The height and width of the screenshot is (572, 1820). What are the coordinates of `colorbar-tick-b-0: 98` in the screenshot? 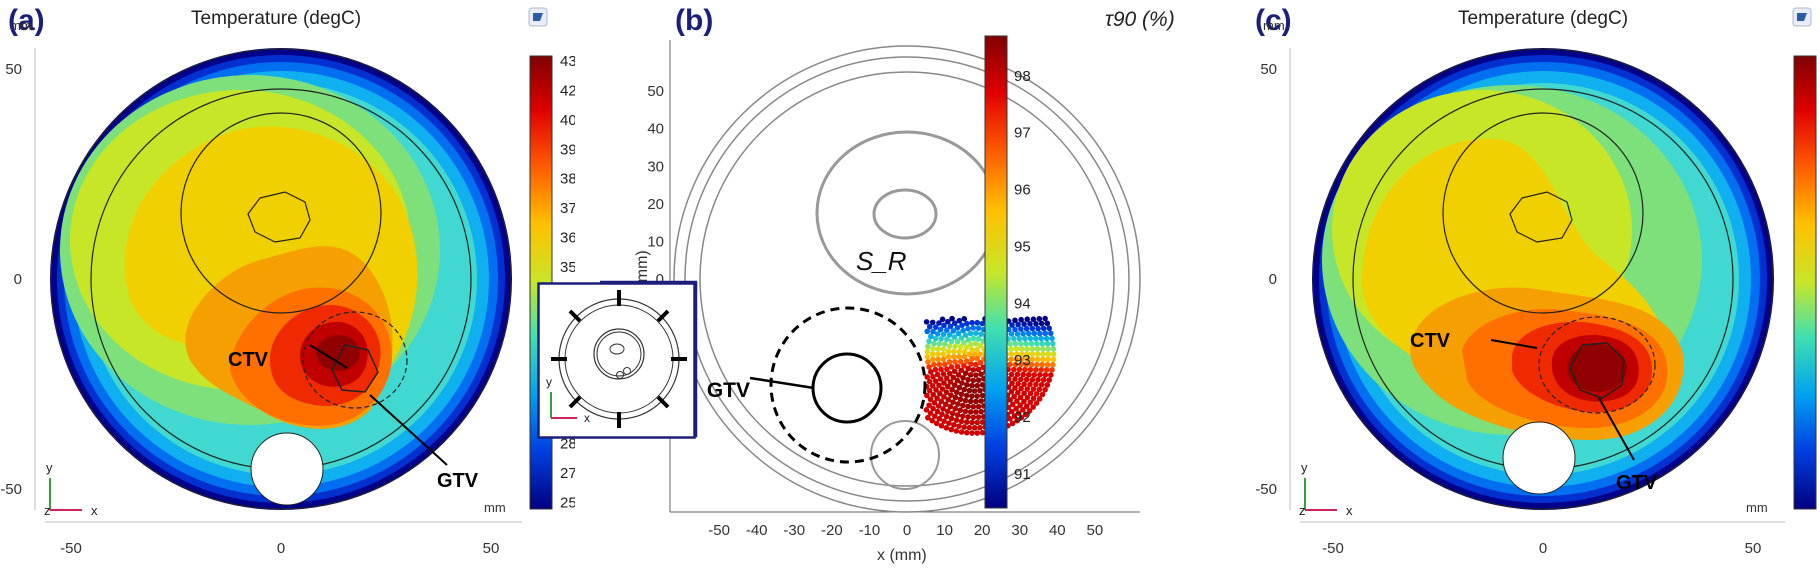 It's located at (1022, 76).